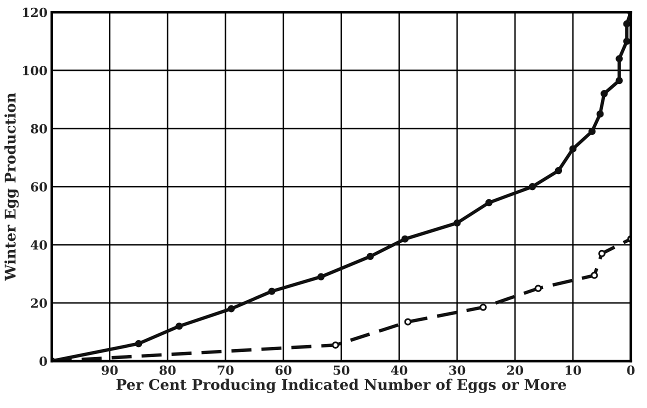 The width and height of the screenshot is (647, 408). Describe the element at coordinates (226, 370) in the screenshot. I see `x-tick-label: 70` at that location.